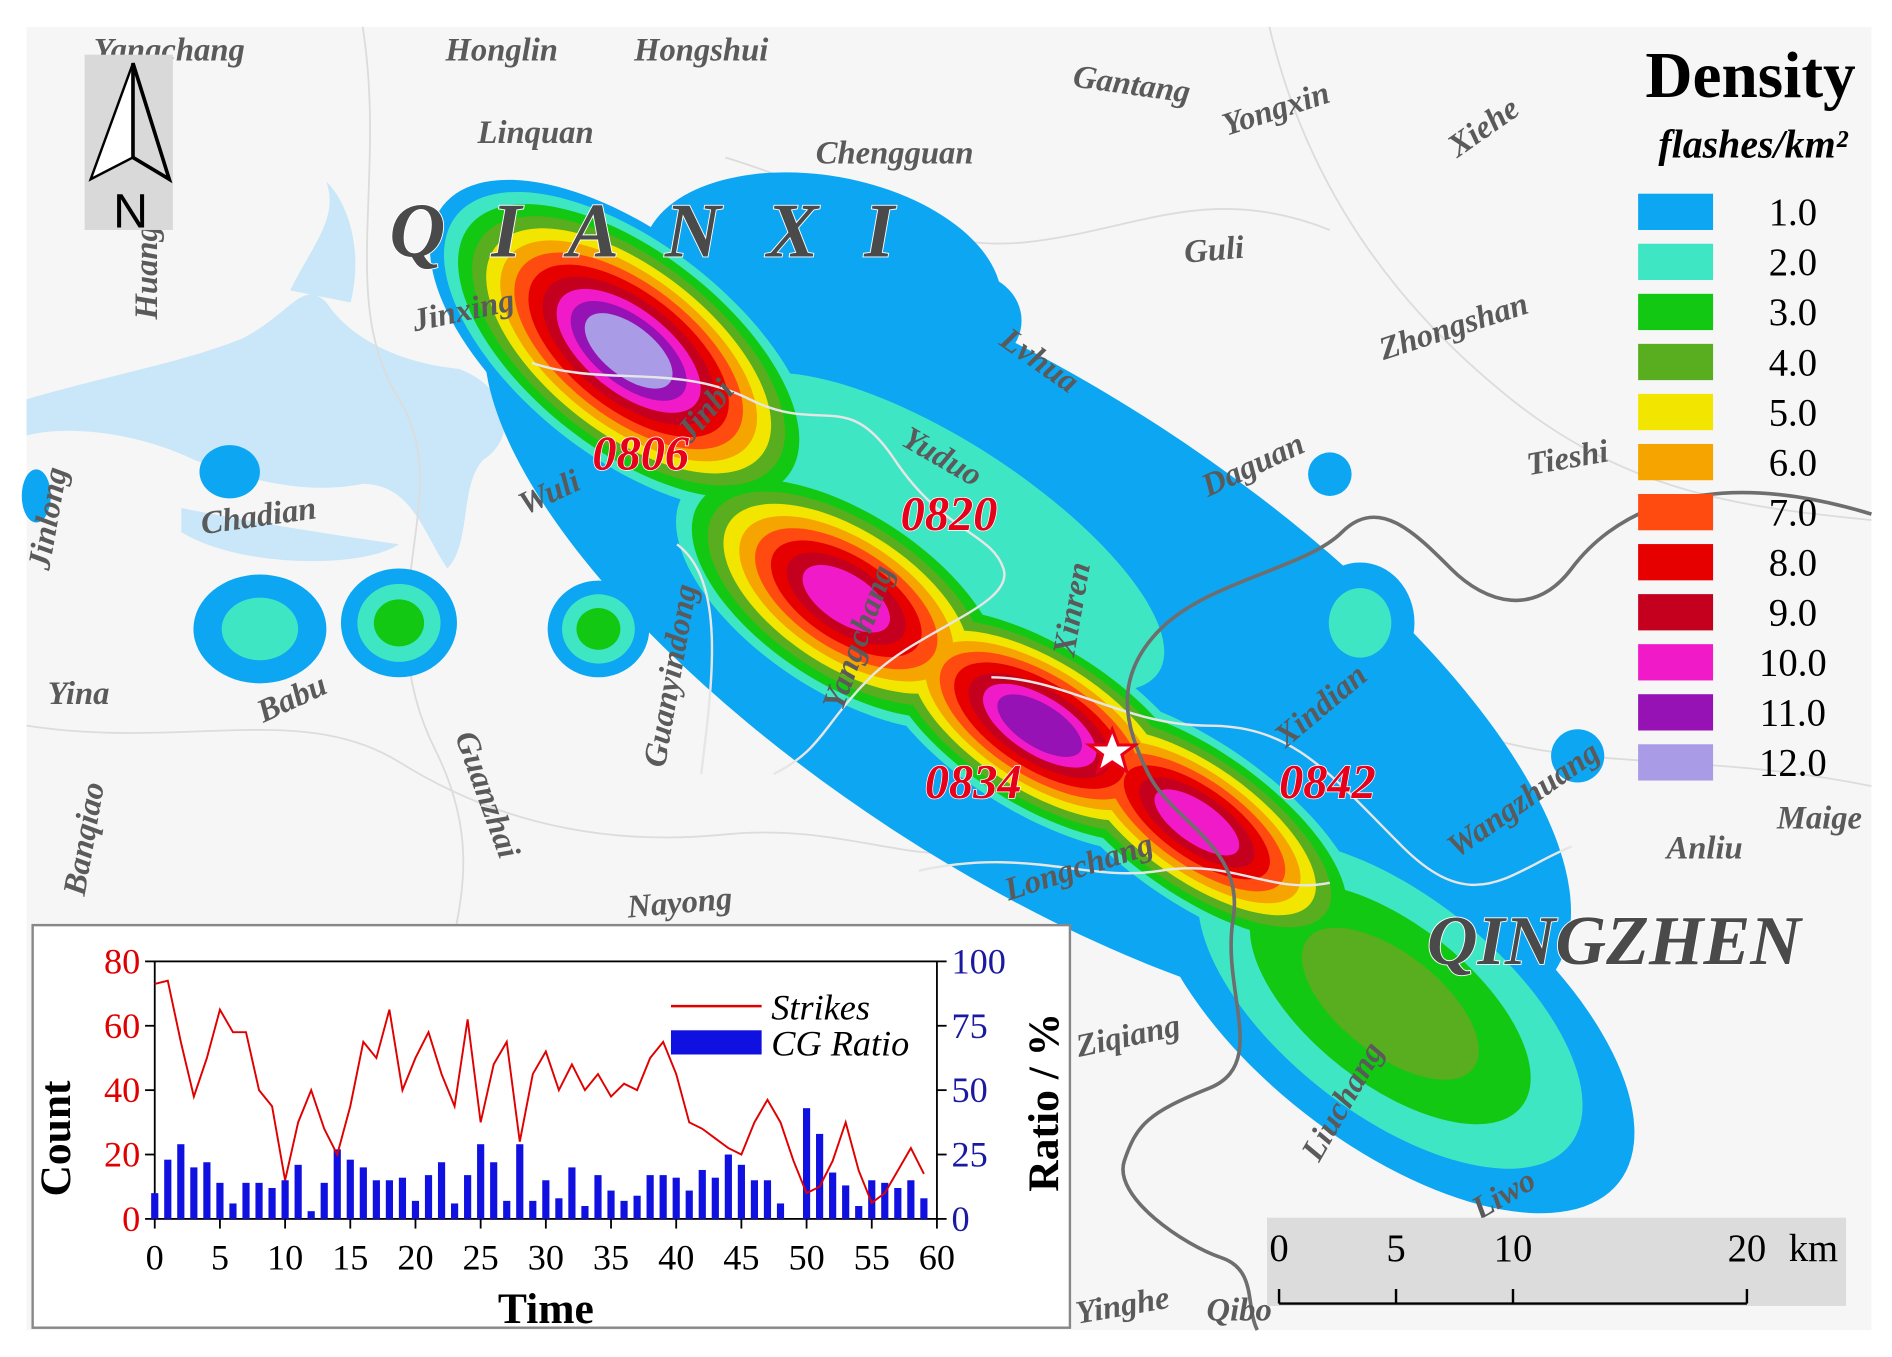 The image size is (1892, 1357). What do you see at coordinates (131, 1219) in the screenshot?
I see `y-tick-label: 0` at bounding box center [131, 1219].